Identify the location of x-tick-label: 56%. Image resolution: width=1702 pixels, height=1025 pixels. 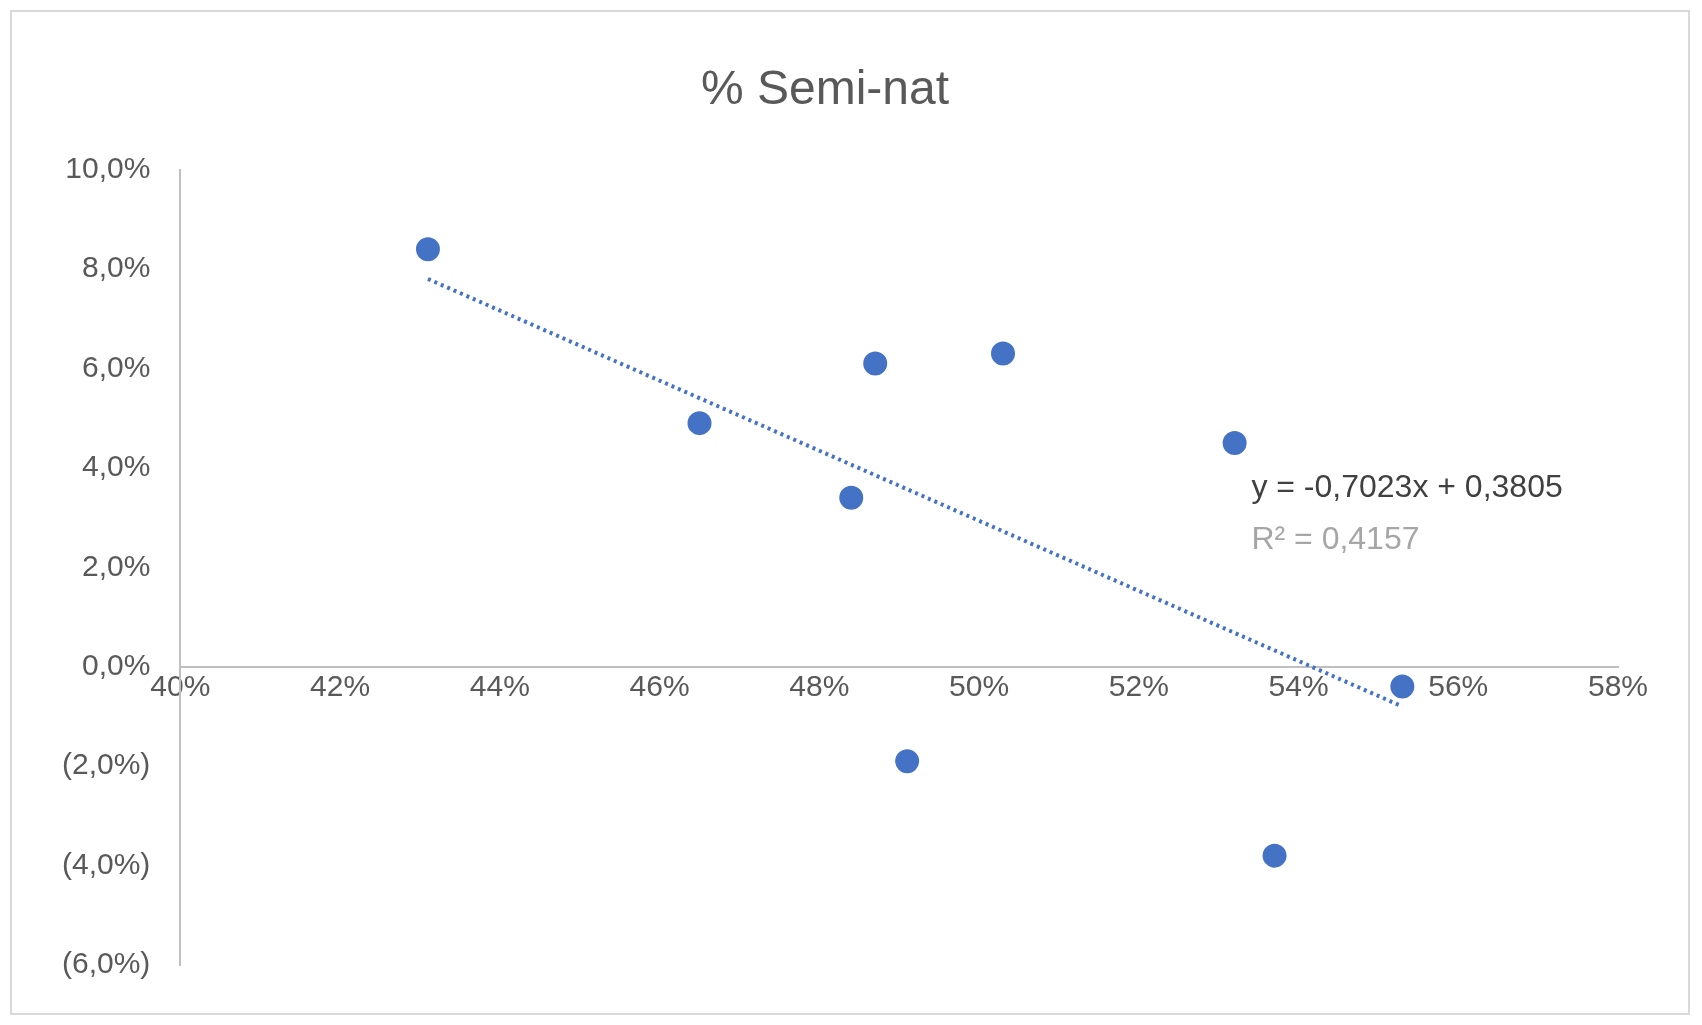
(1458, 685).